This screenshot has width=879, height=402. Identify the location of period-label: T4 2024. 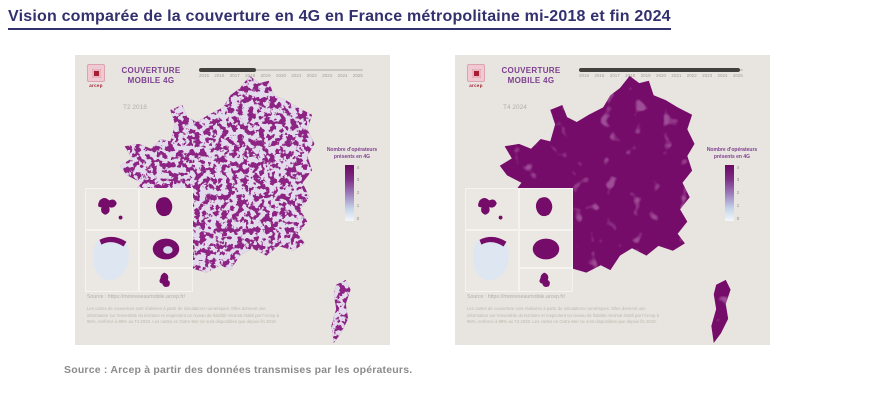
(515, 107).